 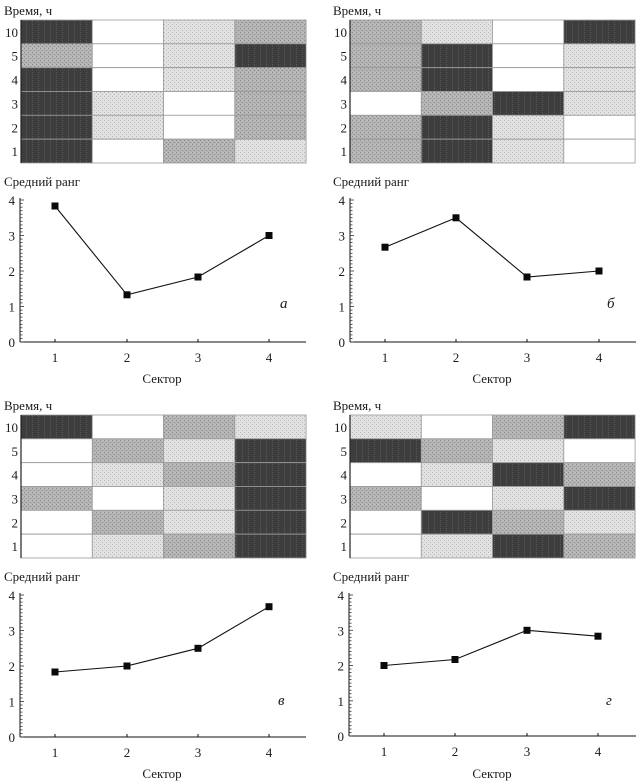 What do you see at coordinates (15, 151) in the screenshot?
I see `heatmap-row-label: 1` at bounding box center [15, 151].